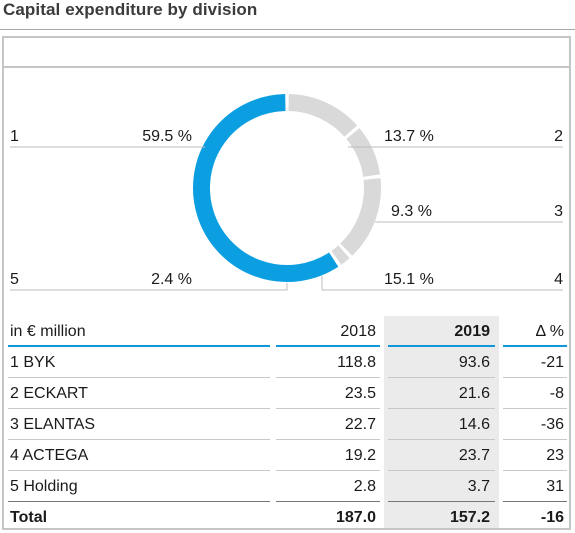  I want to click on table-row: 3 ELANTAS 22.7 14.6 -36, so click(286, 424).